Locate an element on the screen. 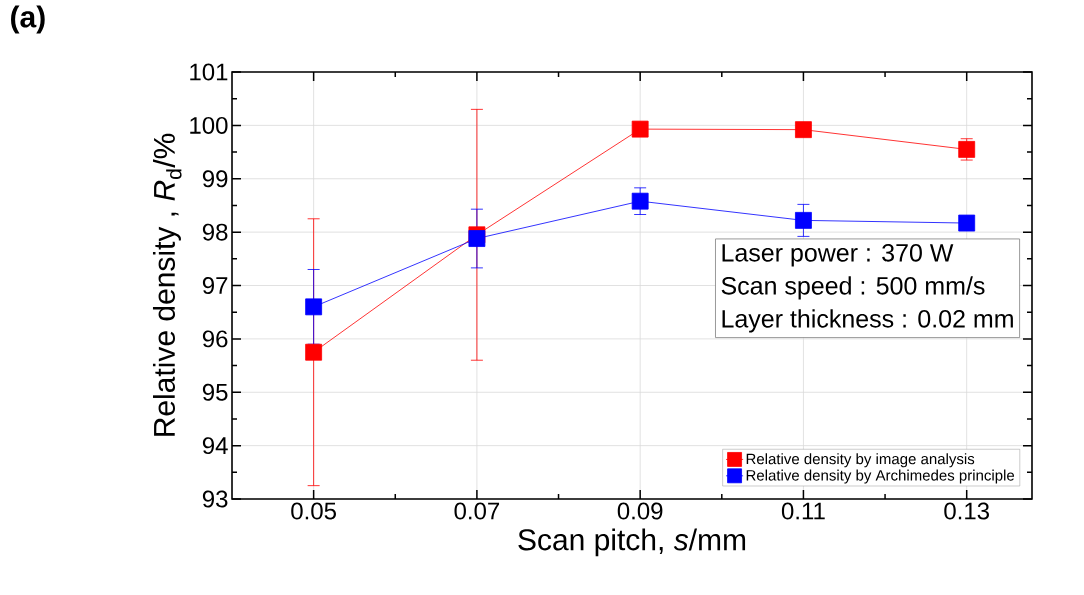 The image size is (1084, 595). y-tick-label: 95 is located at coordinates (215, 392).